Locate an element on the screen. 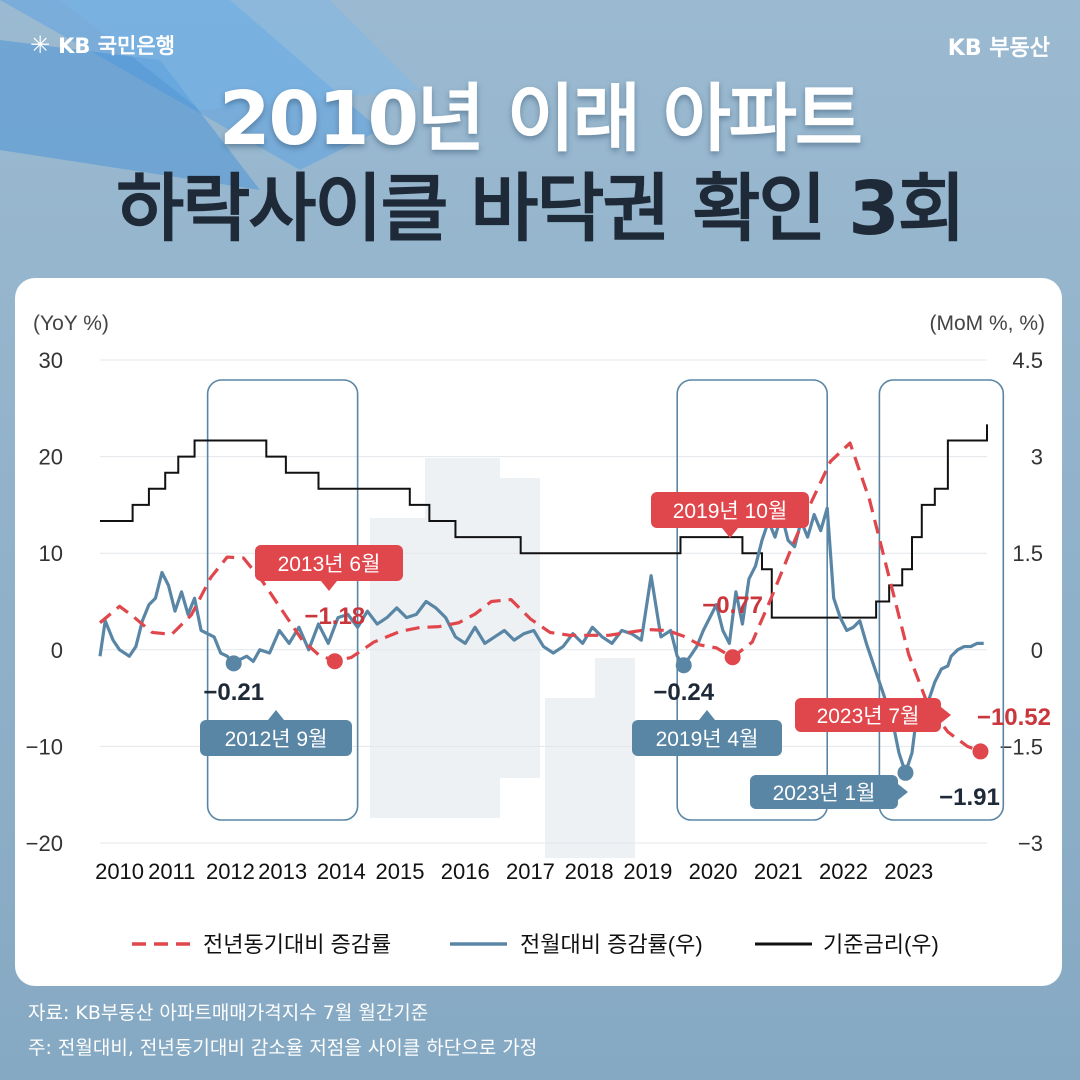  x-tick-label: 2012 is located at coordinates (230, 871).